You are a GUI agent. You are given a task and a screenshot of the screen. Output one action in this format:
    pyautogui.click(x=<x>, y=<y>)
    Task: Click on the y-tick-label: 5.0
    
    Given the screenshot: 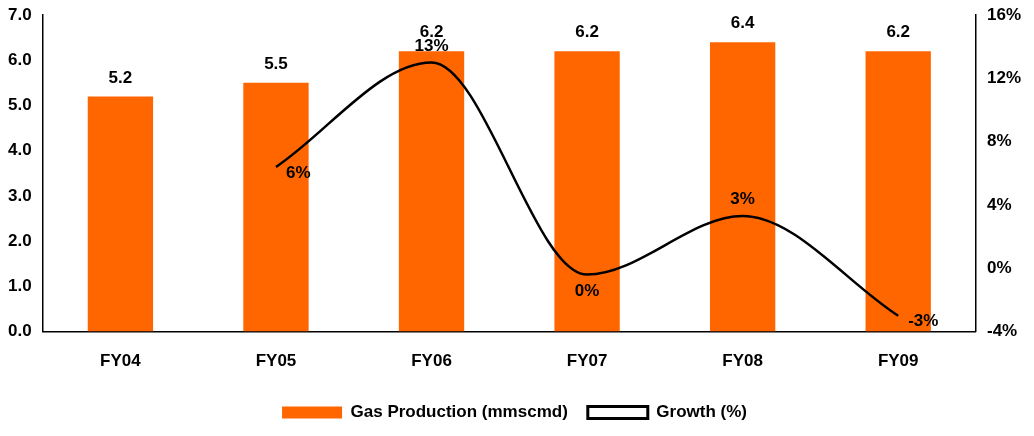 What is the action you would take?
    pyautogui.click(x=19, y=105)
    